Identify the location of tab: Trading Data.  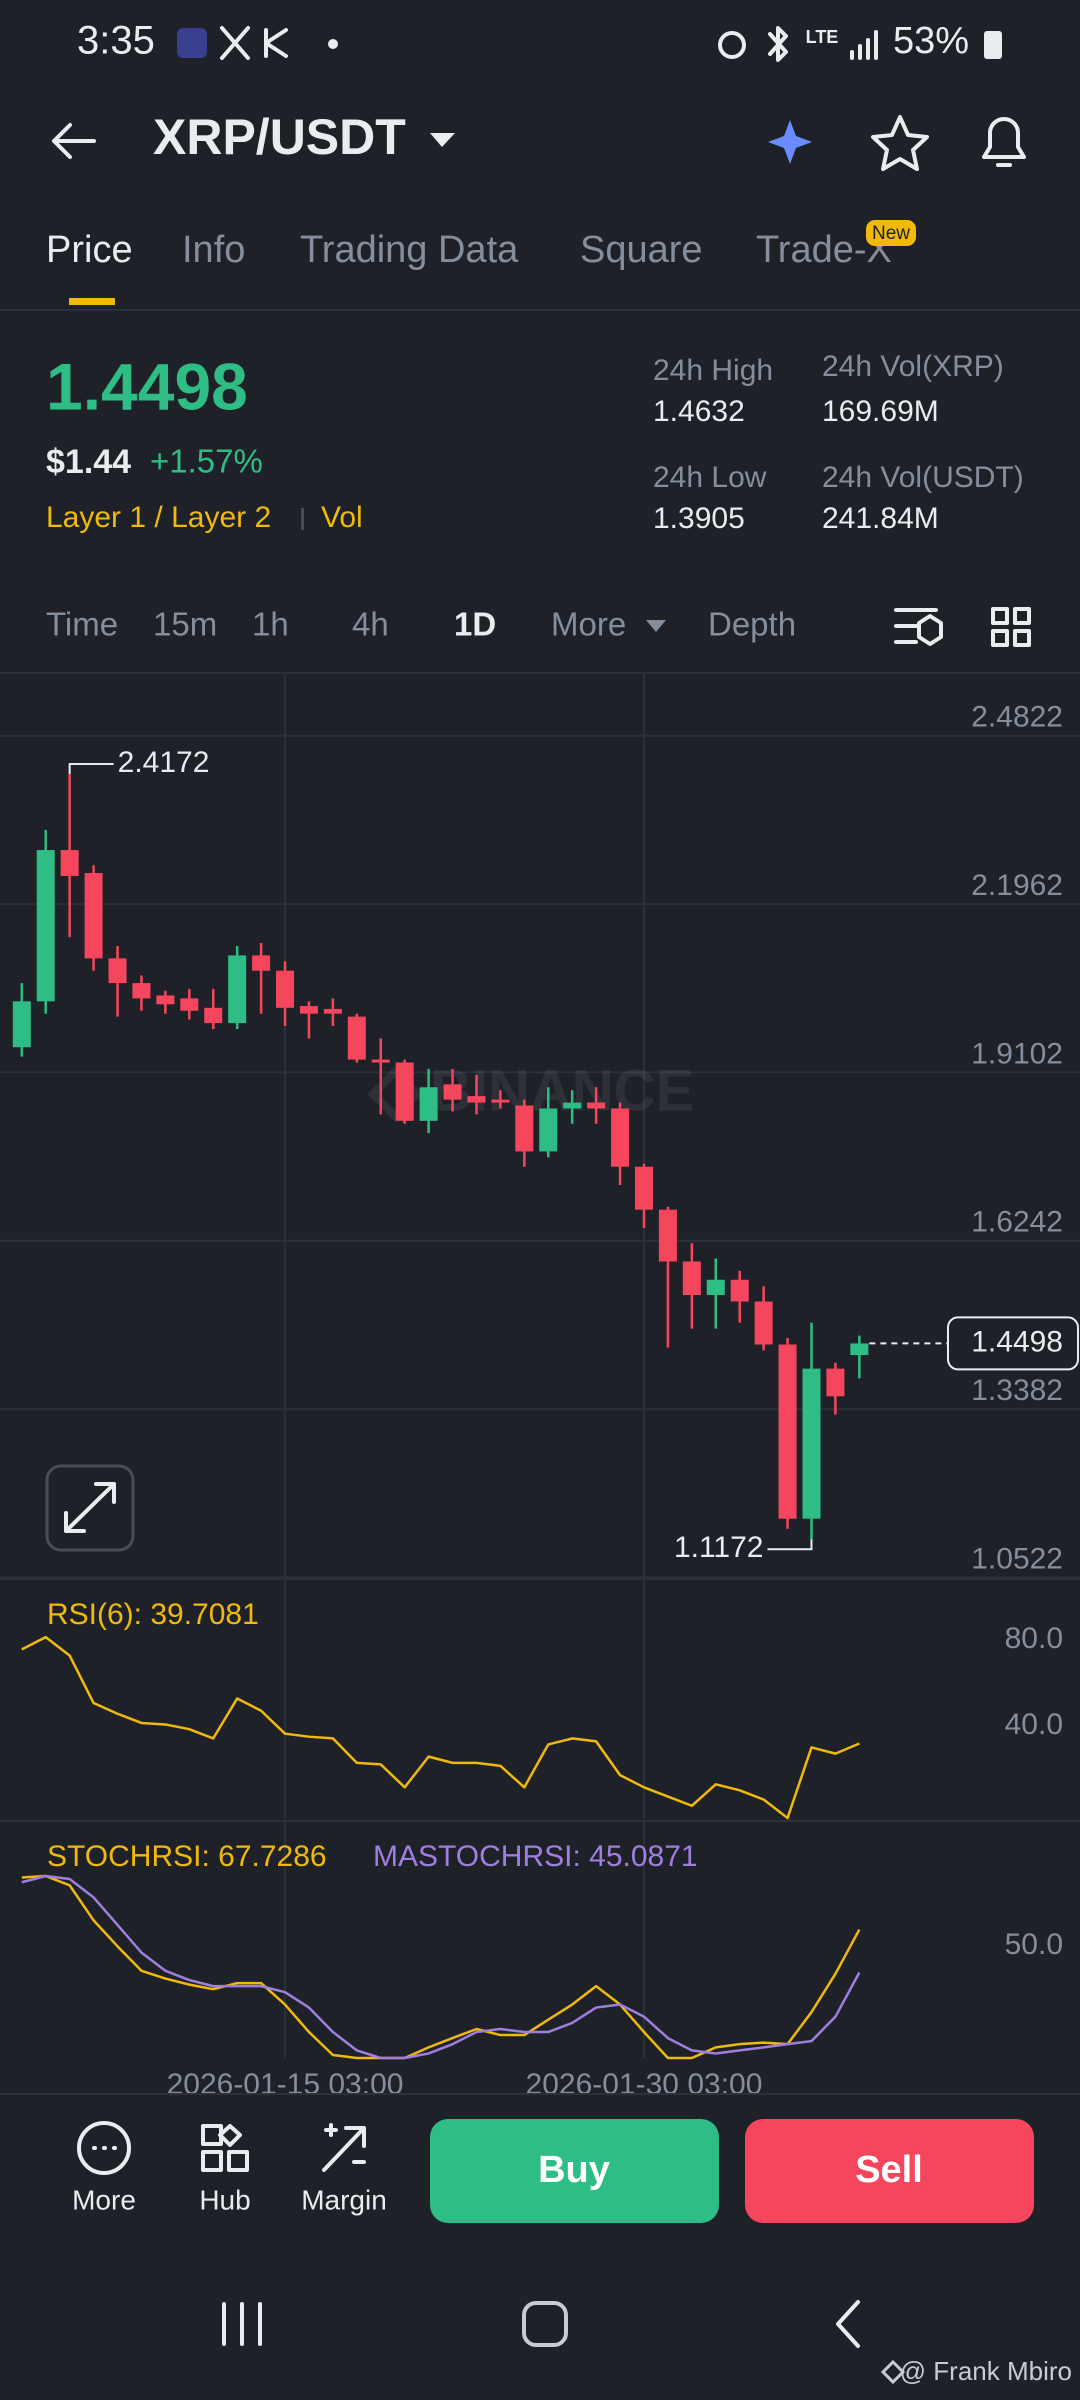
(409, 250).